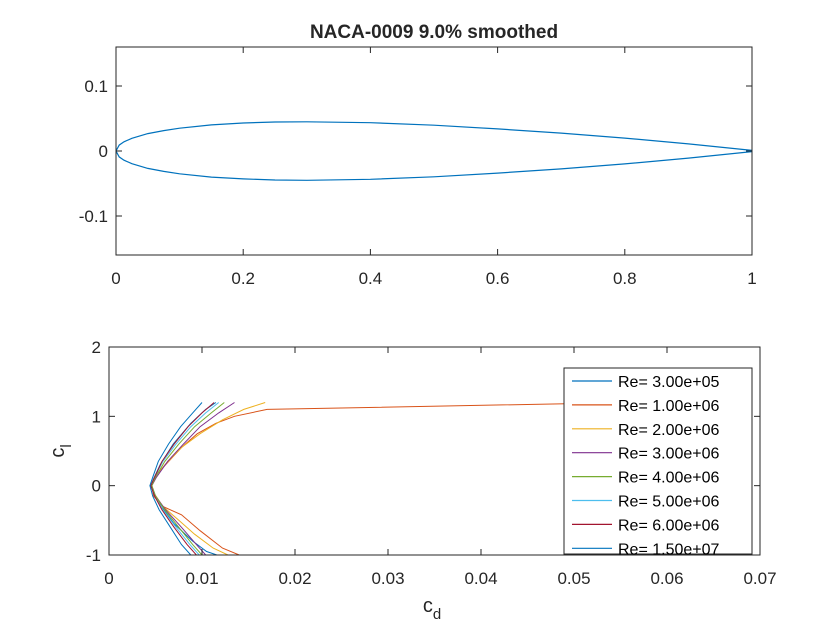  What do you see at coordinates (103, 151) in the screenshot?
I see `airfoil-ytick-label: 0` at bounding box center [103, 151].